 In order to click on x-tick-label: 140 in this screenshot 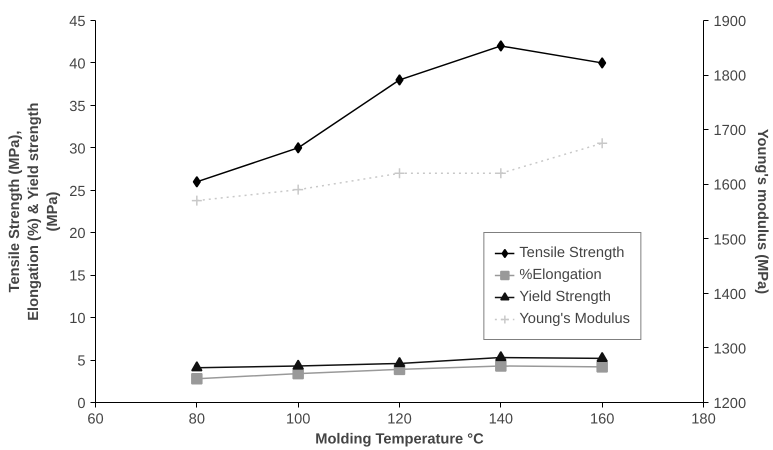, I will do `click(501, 420)`.